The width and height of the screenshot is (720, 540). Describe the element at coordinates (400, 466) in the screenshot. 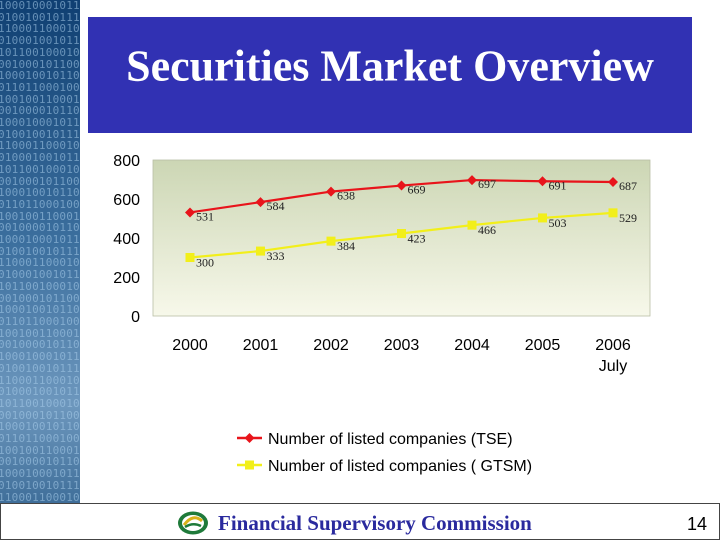

I see `legend-label: Number of listed companies ( GTSM)` at that location.